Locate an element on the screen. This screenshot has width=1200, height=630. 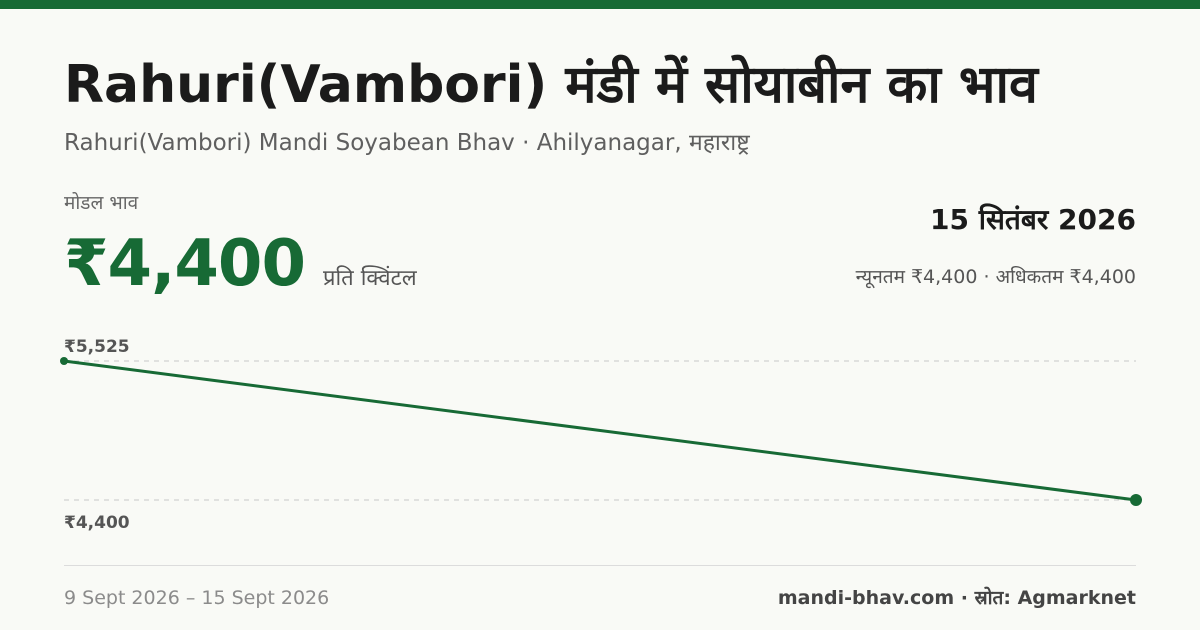
date-range: 9 Sept 2026 – 15 Sept 2026 is located at coordinates (197, 598).